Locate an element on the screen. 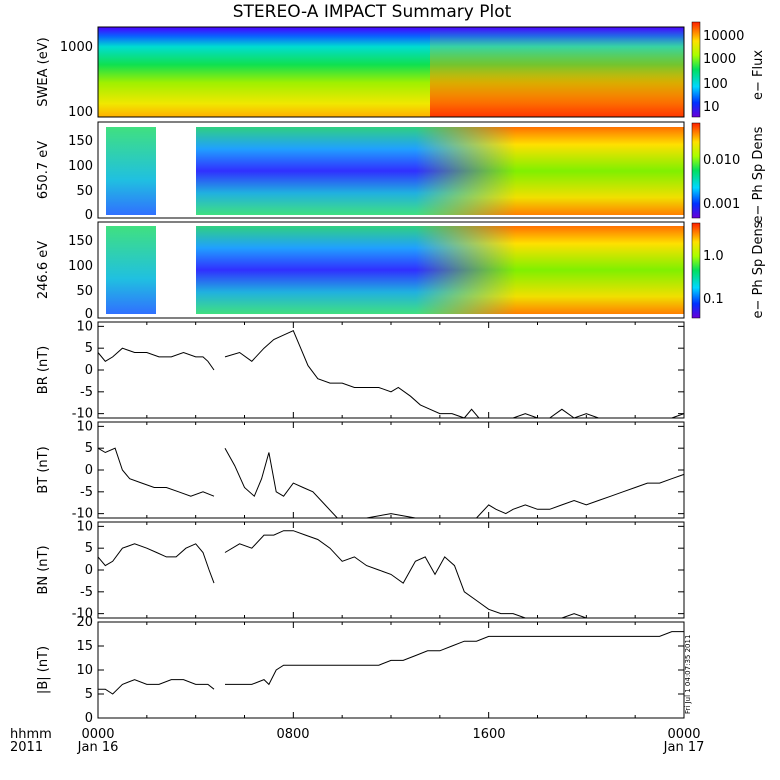  pitch-650-ylabel: 650.7 eV is located at coordinates (43, 170).